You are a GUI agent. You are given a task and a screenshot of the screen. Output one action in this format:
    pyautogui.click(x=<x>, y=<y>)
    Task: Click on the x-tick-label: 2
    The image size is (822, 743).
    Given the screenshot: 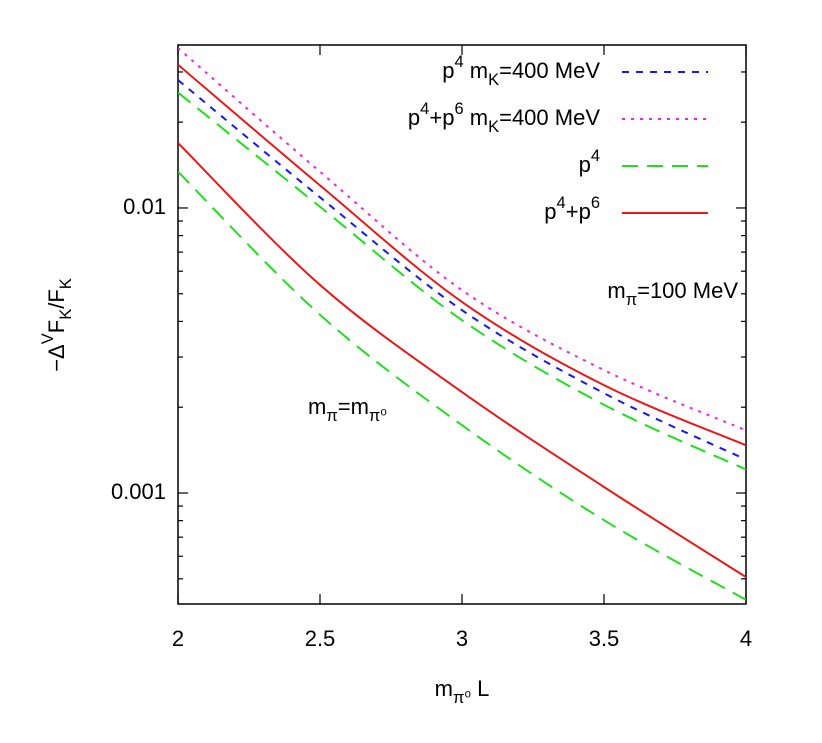 What is the action you would take?
    pyautogui.click(x=178, y=638)
    